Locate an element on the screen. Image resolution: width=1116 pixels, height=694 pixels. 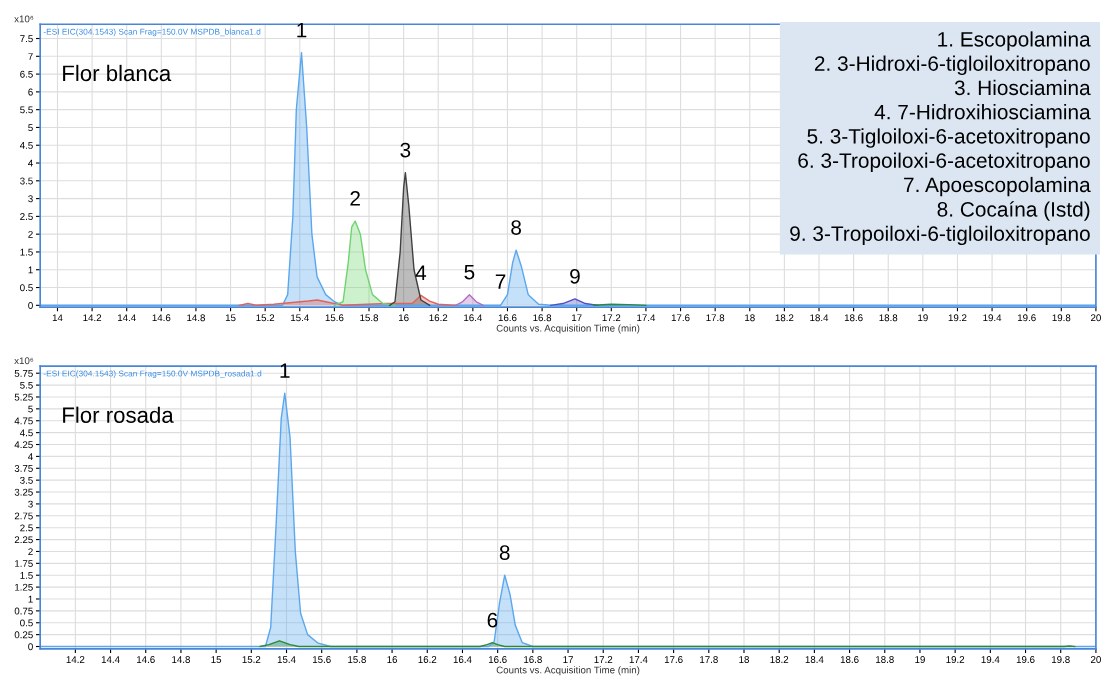
y-tick-label: 2.75 is located at coordinates (23, 516).